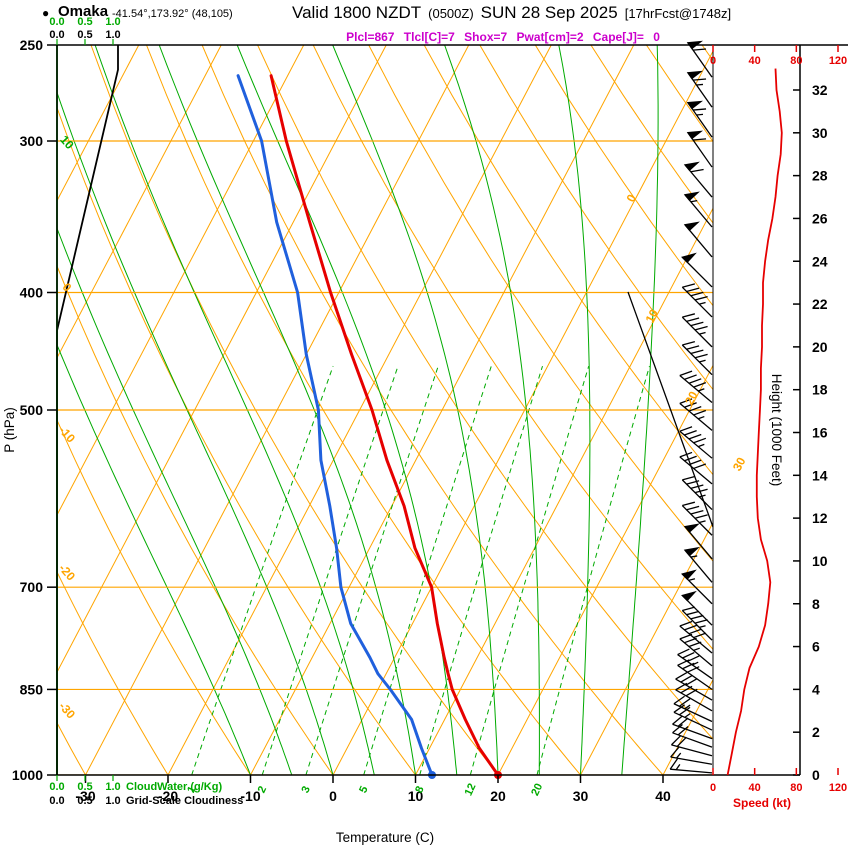  Describe the element at coordinates (363, 789) in the screenshot. I see `svg-text: 5` at that location.